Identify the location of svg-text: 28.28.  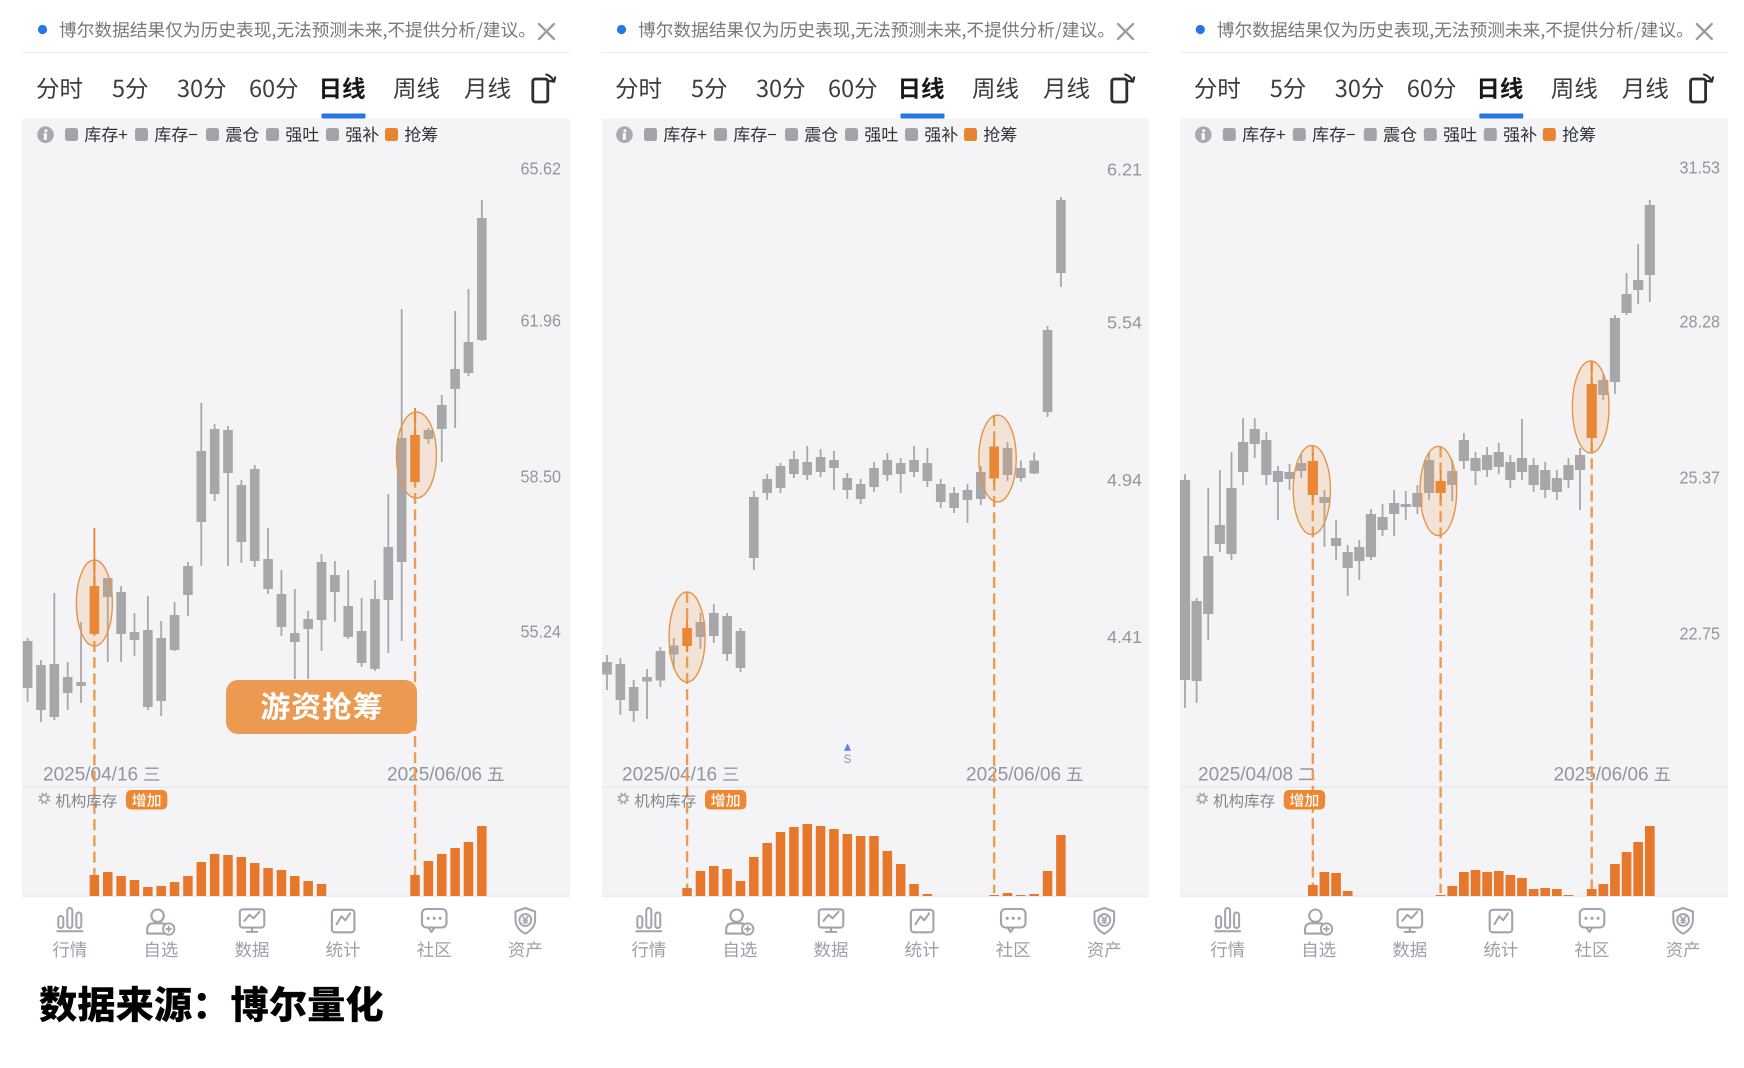
(1700, 322).